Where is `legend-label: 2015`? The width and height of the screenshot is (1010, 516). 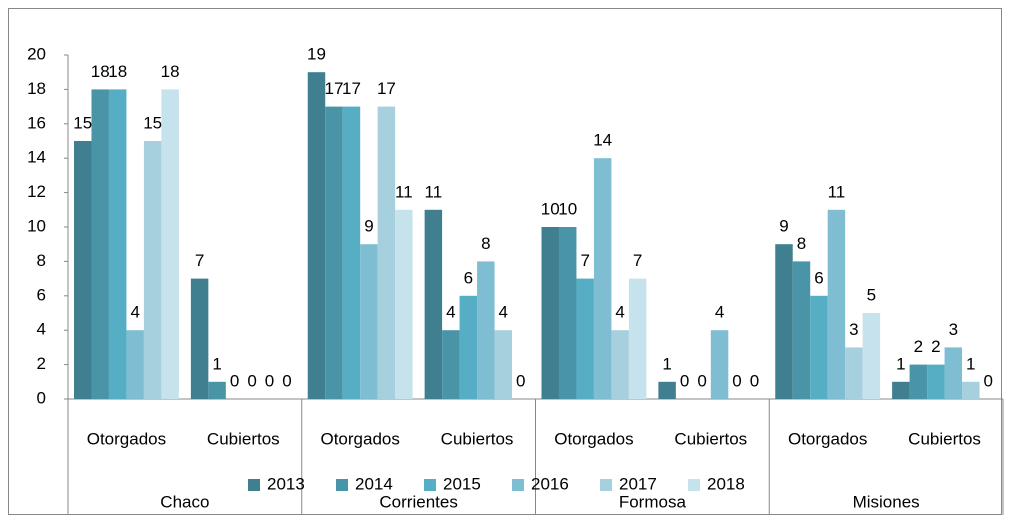
legend-label: 2015 is located at coordinates (462, 483).